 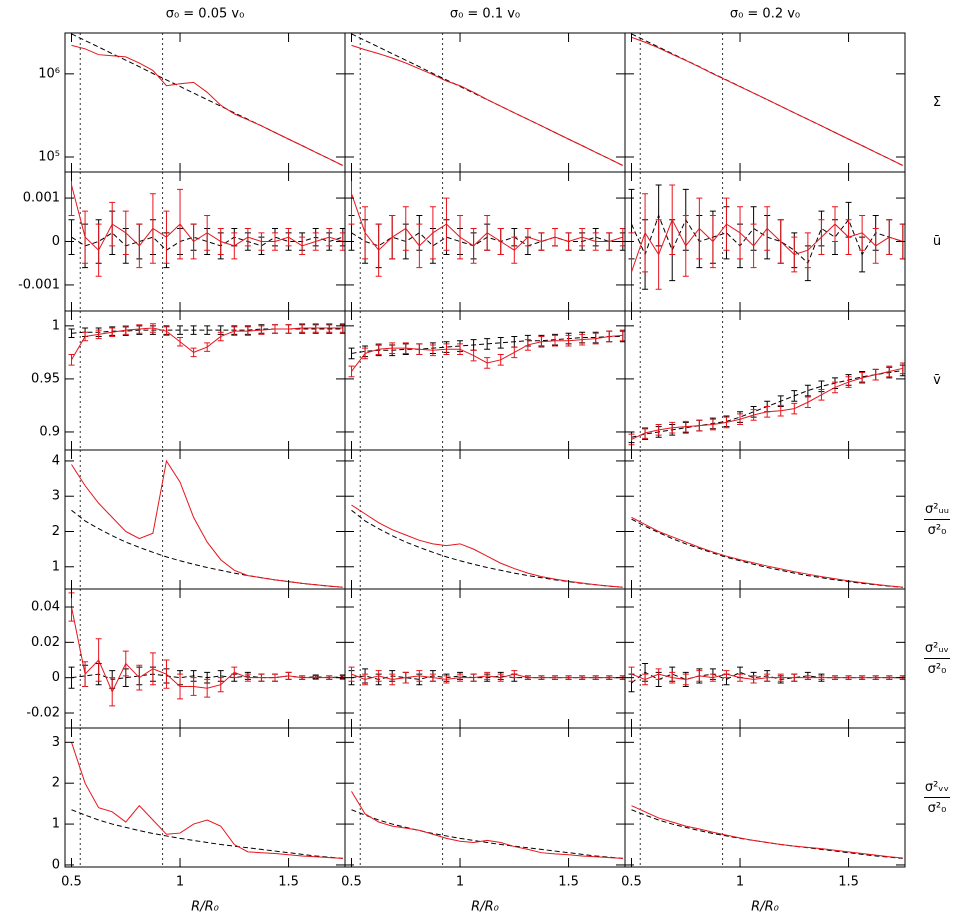 What do you see at coordinates (180, 882) in the screenshot?
I see `x-tick-label: 1` at bounding box center [180, 882].